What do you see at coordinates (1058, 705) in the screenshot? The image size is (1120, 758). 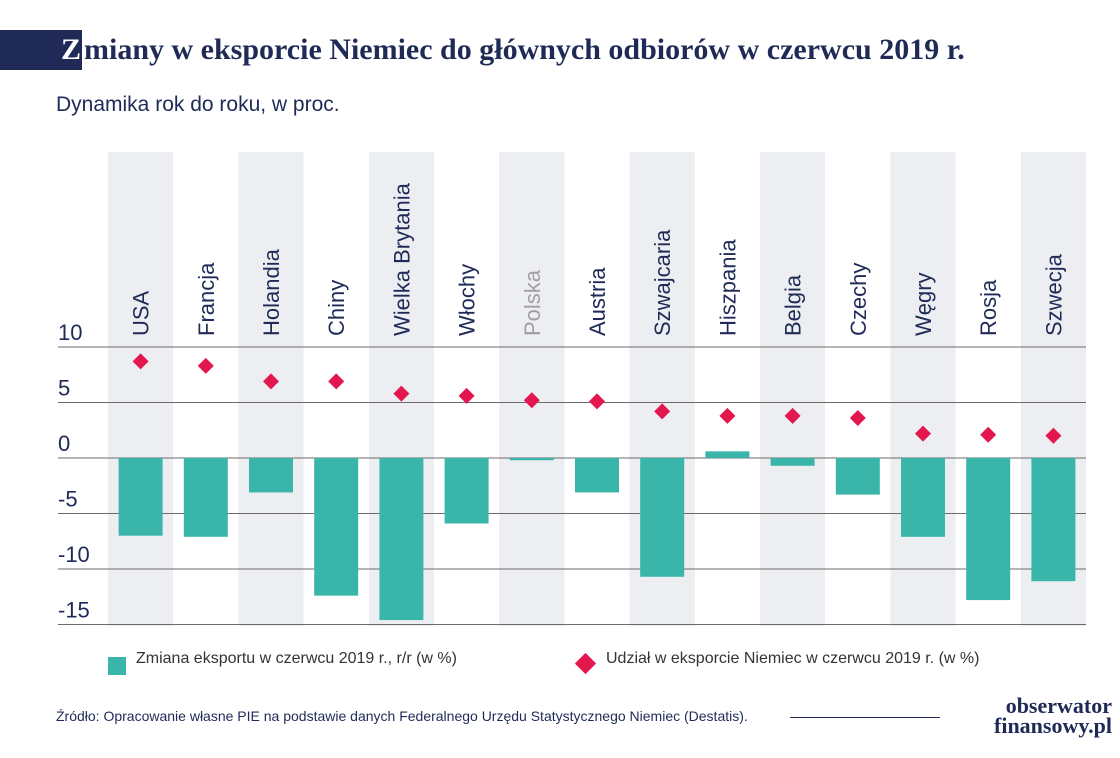 I see `logo-line-1: obserwator` at bounding box center [1058, 705].